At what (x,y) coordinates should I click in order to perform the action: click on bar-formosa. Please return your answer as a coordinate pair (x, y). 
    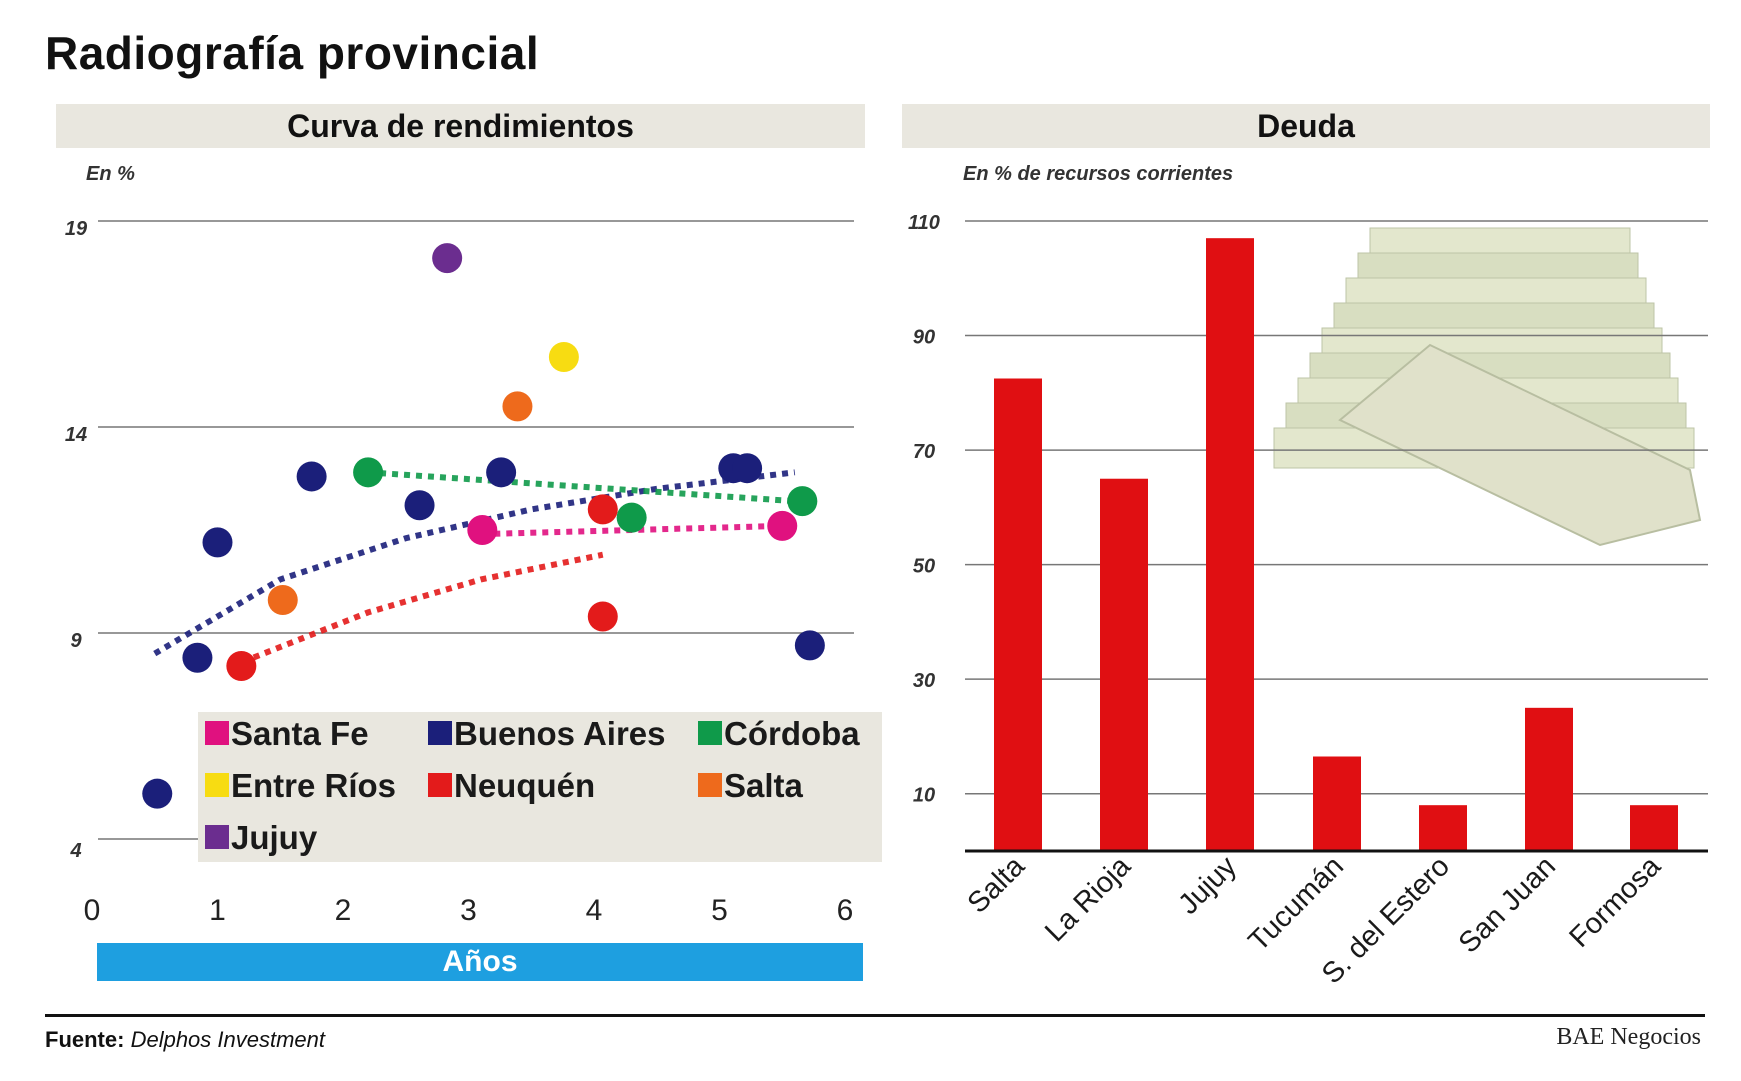
    Looking at the image, I should click on (1654, 828).